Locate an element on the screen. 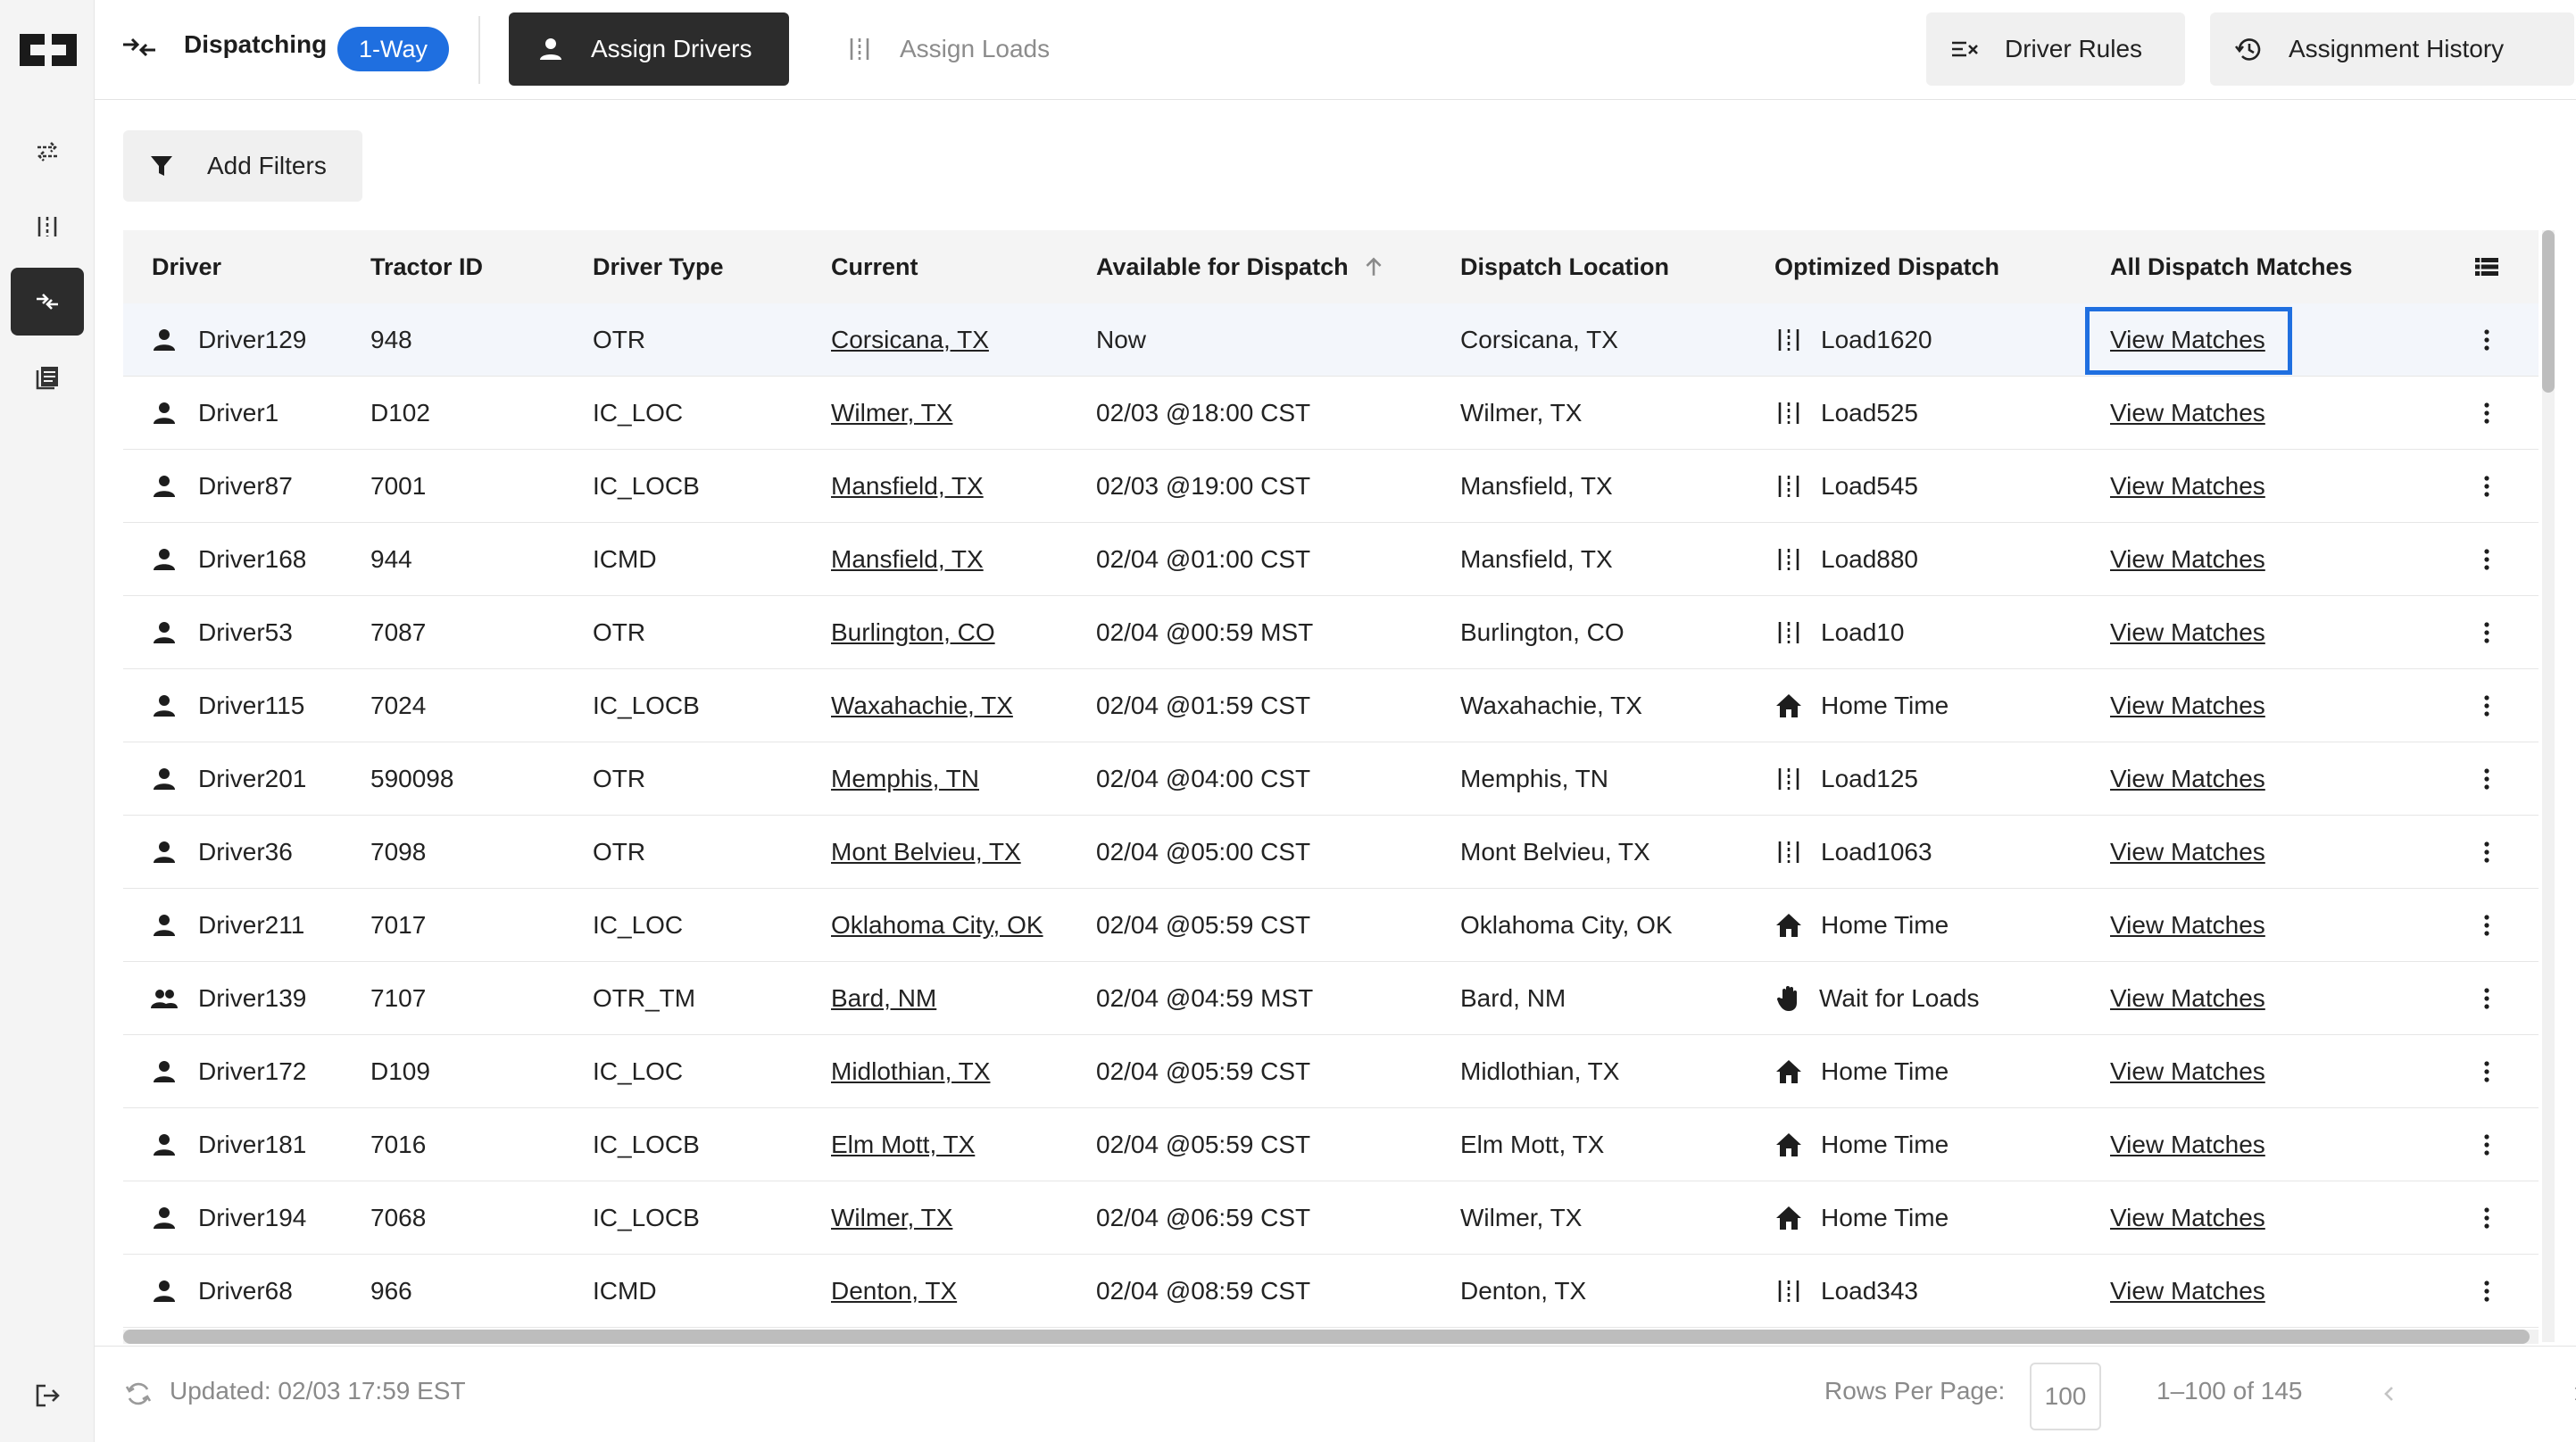 This screenshot has height=1442, width=2576. sidebar-item-swap is located at coordinates (47, 152).